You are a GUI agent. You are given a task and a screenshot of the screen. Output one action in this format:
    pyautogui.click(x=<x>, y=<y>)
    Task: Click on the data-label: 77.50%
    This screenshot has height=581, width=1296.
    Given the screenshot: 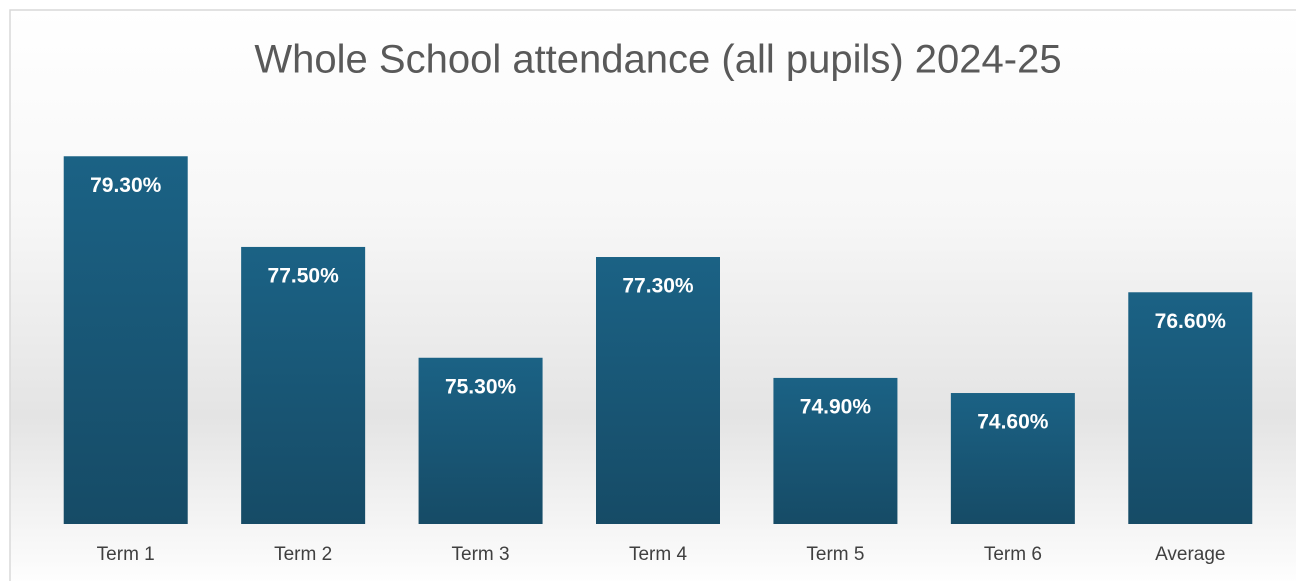 What is the action you would take?
    pyautogui.click(x=304, y=275)
    